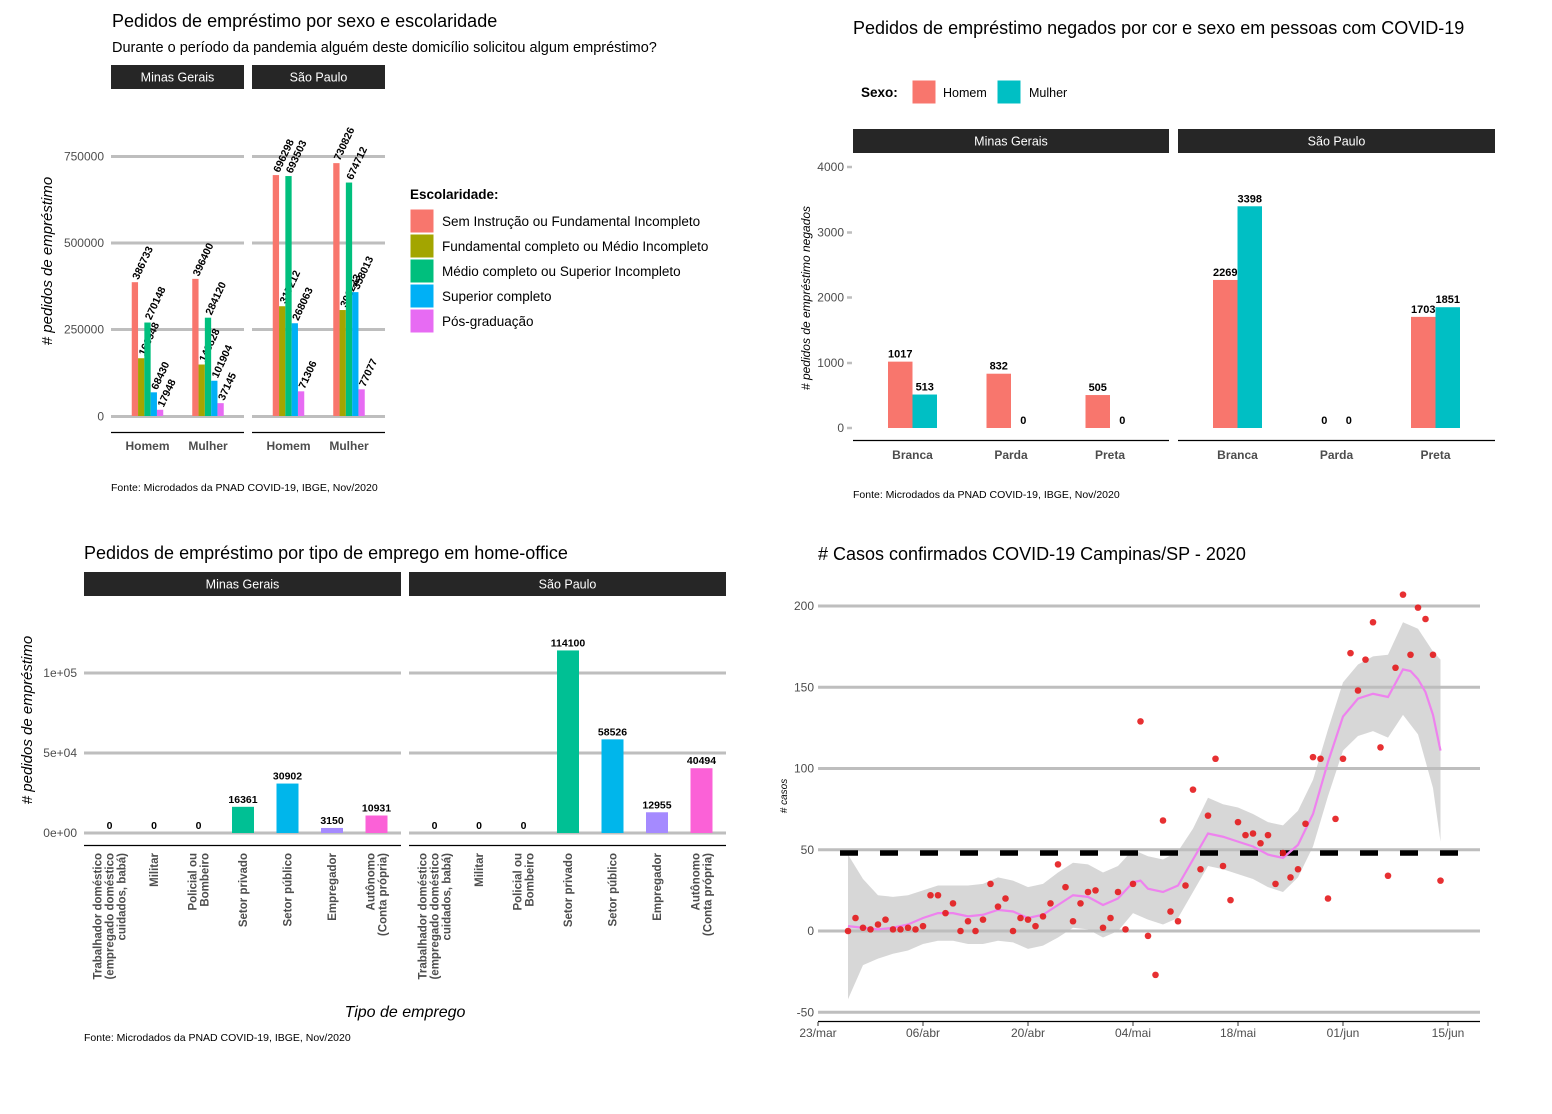  What do you see at coordinates (376, 809) in the screenshot?
I see `bar-value-label: 10931` at bounding box center [376, 809].